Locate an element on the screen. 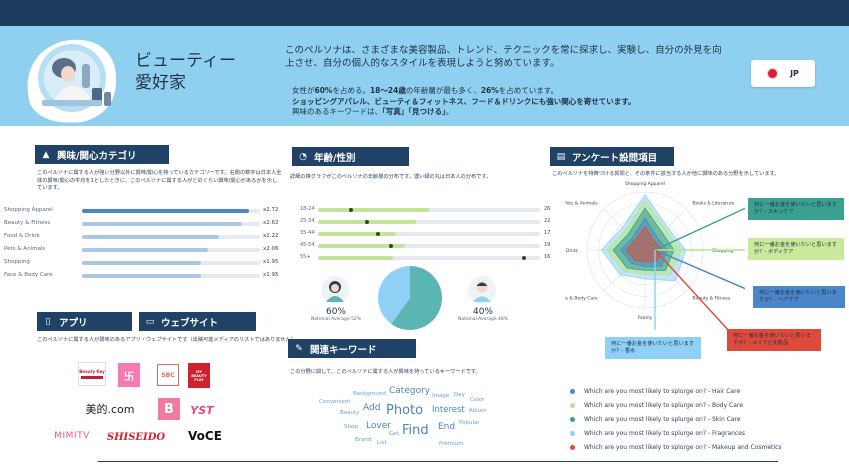 This screenshot has height=470, width=849. female-slice is located at coordinates (416, 298).